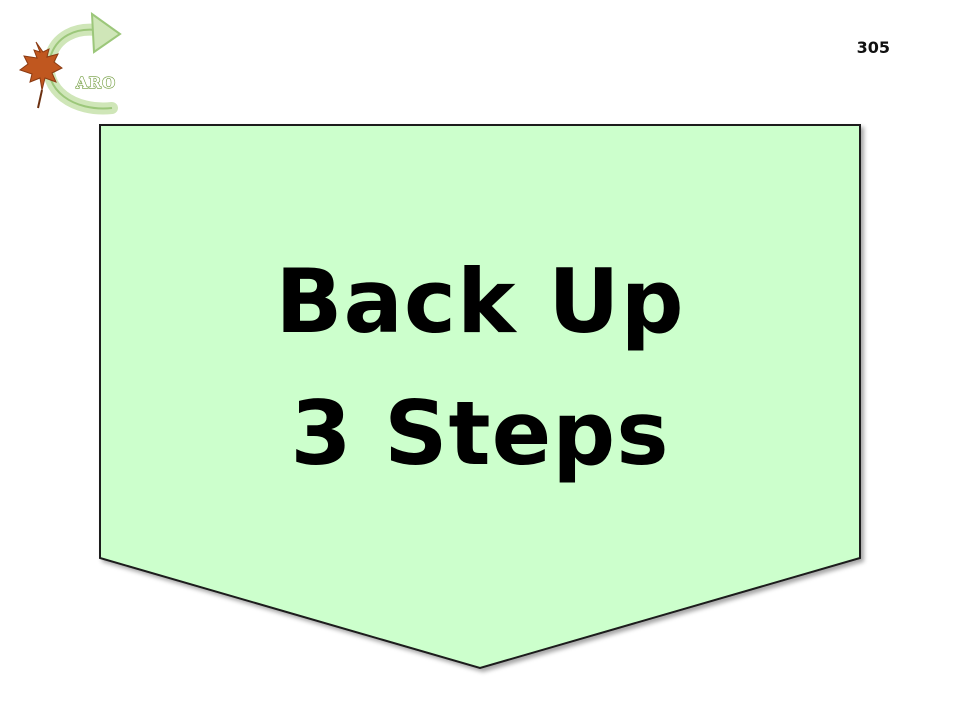 Image resolution: width=960 pixels, height=720 pixels. I want to click on page-number: 305, so click(873, 47).